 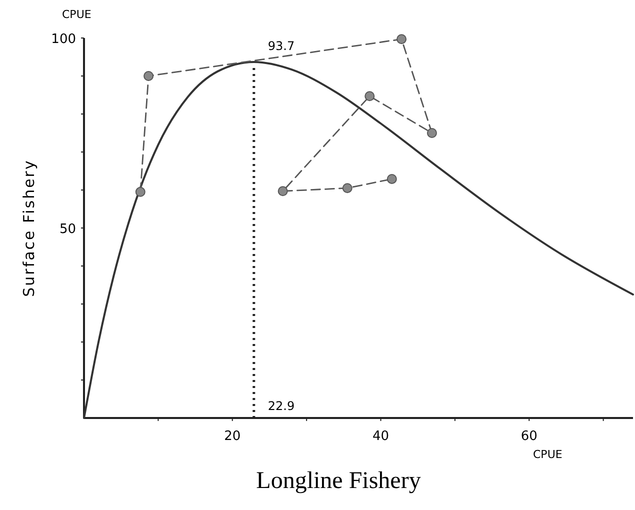 What do you see at coordinates (67, 229) in the screenshot?
I see `y-tick-label: 50` at bounding box center [67, 229].